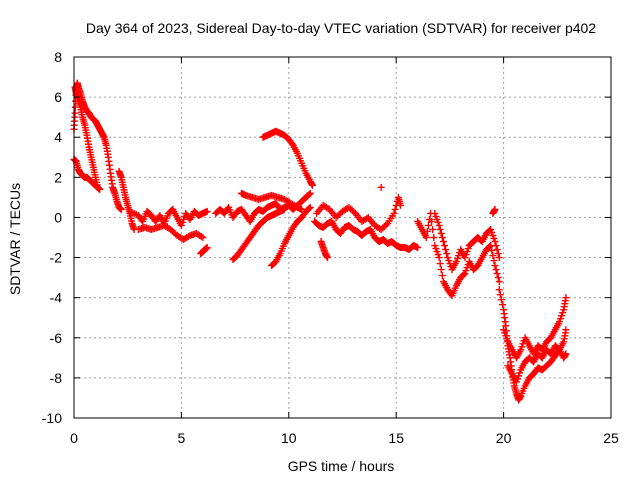 This screenshot has width=640, height=480. I want to click on series-band-16-19h-upper, so click(467, 241).